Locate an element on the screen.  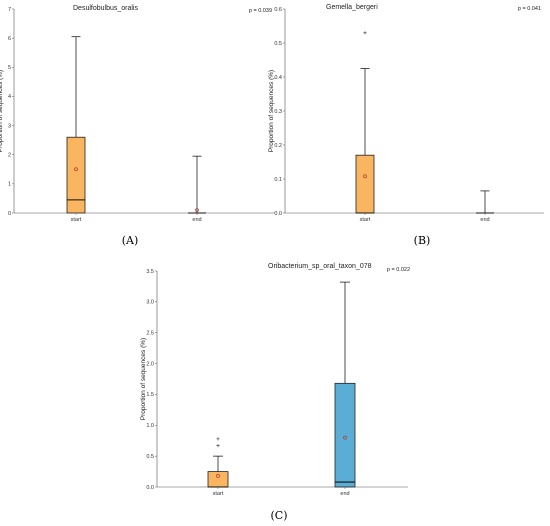
y-tick-label: 2.5 is located at coordinates (150, 334).